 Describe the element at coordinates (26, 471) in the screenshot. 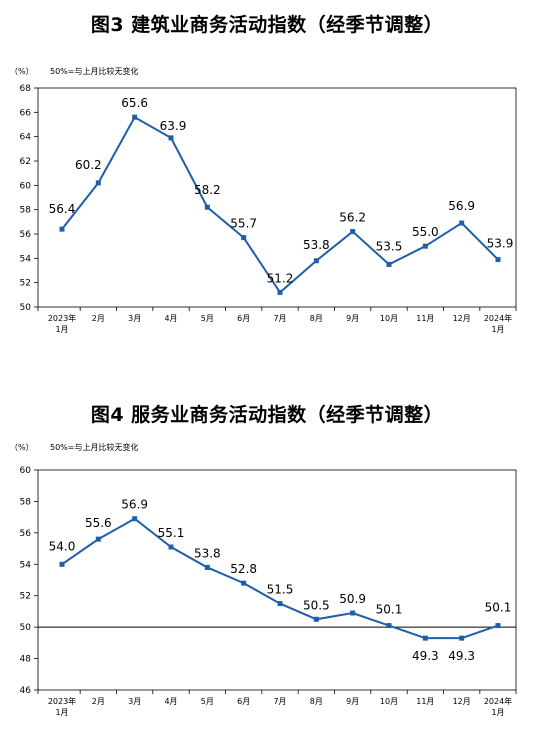

I see `y-tick-label: 60` at that location.